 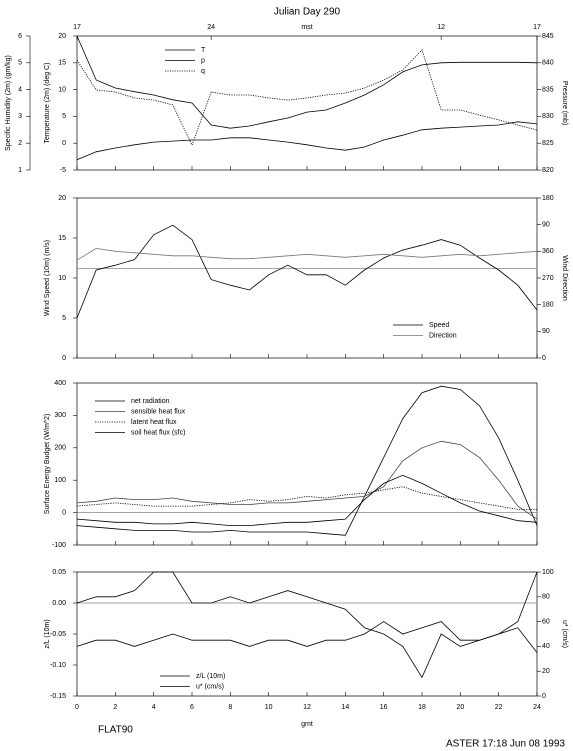 What do you see at coordinates (307, 12) in the screenshot?
I see `chart-title: Julian Day 290` at bounding box center [307, 12].